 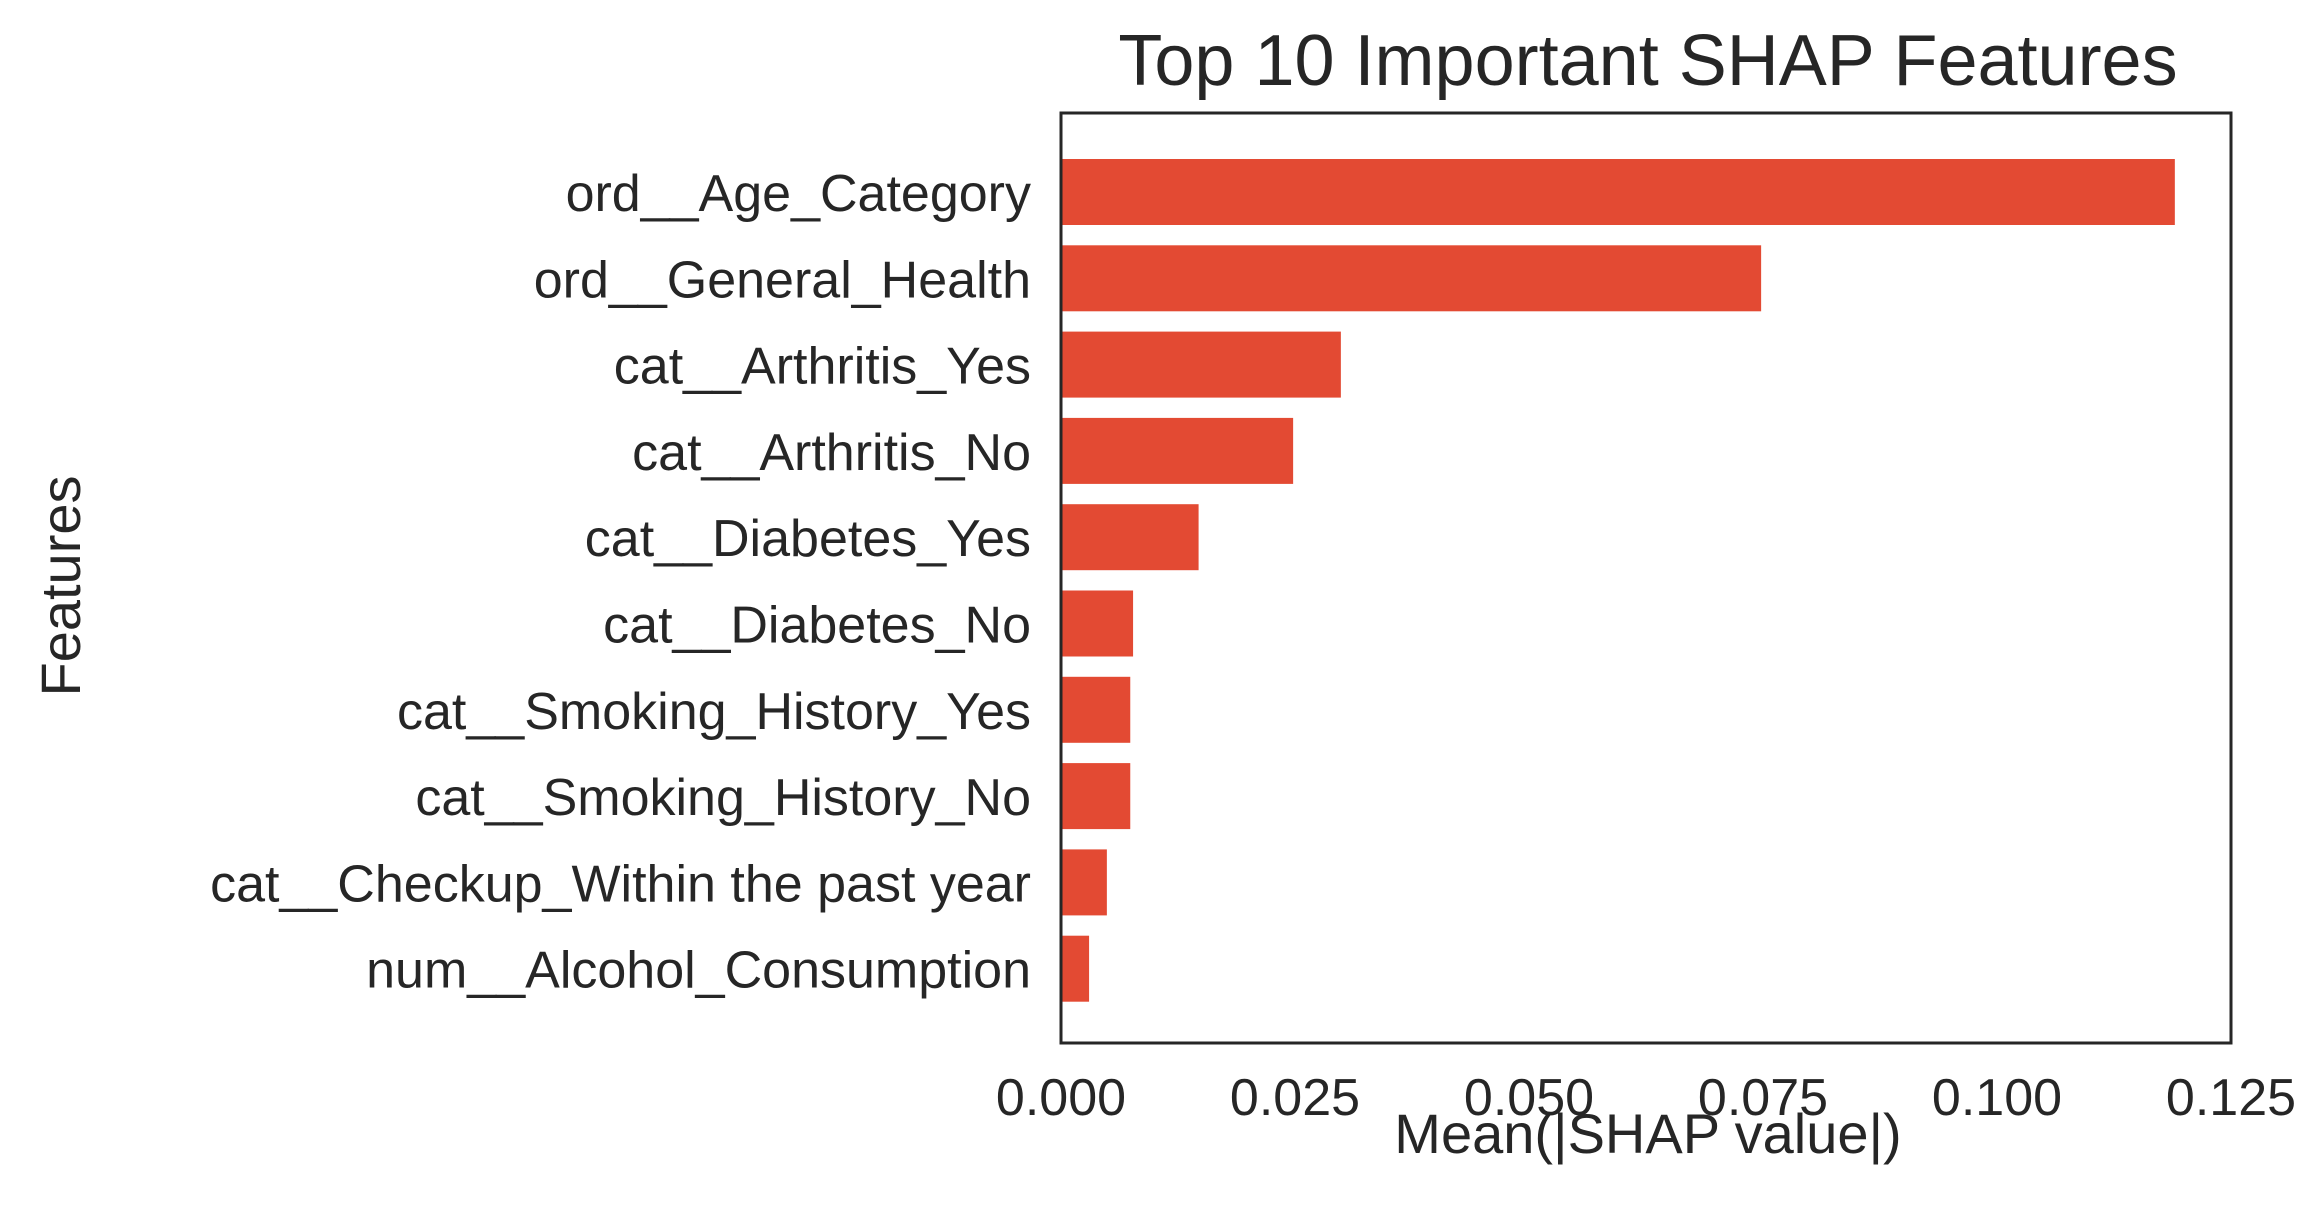 What do you see at coordinates (714, 712) in the screenshot?
I see `y-tick-label-6: cat__Smoking_History_Yes` at bounding box center [714, 712].